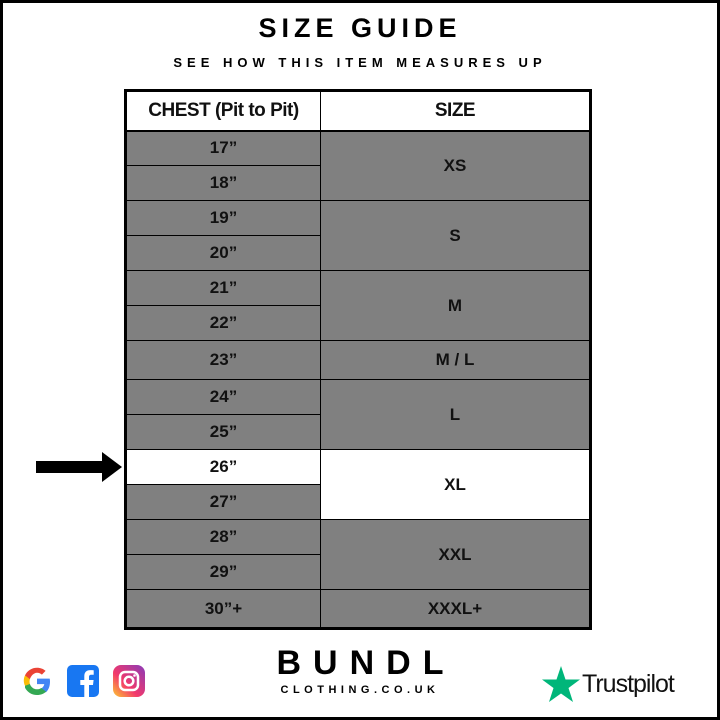 Image resolution: width=720 pixels, height=720 pixels. I want to click on column-header-size: SIZE, so click(455, 111).